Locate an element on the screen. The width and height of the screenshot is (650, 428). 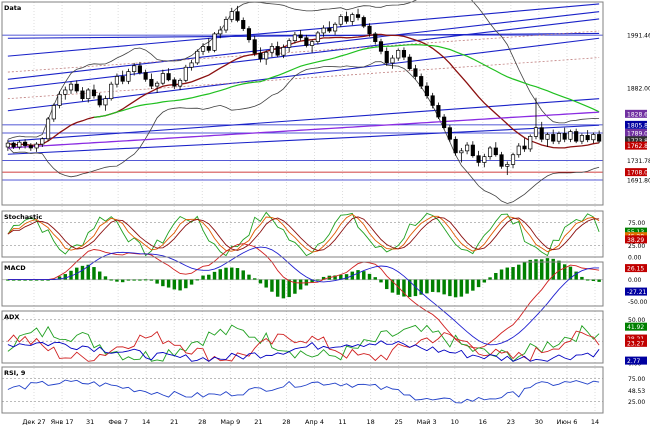
price-axis-label: 1882.00 is located at coordinates (638, 89).